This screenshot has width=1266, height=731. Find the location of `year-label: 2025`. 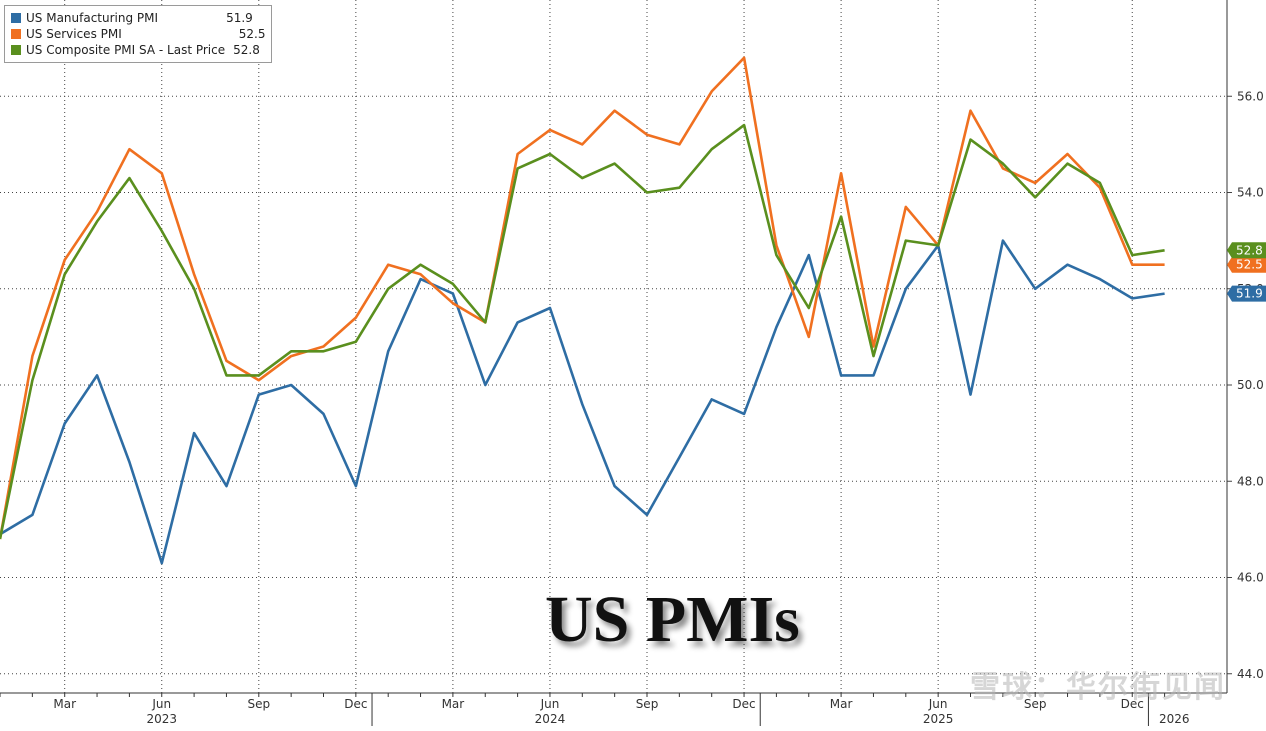

year-label: 2025 is located at coordinates (938, 719).